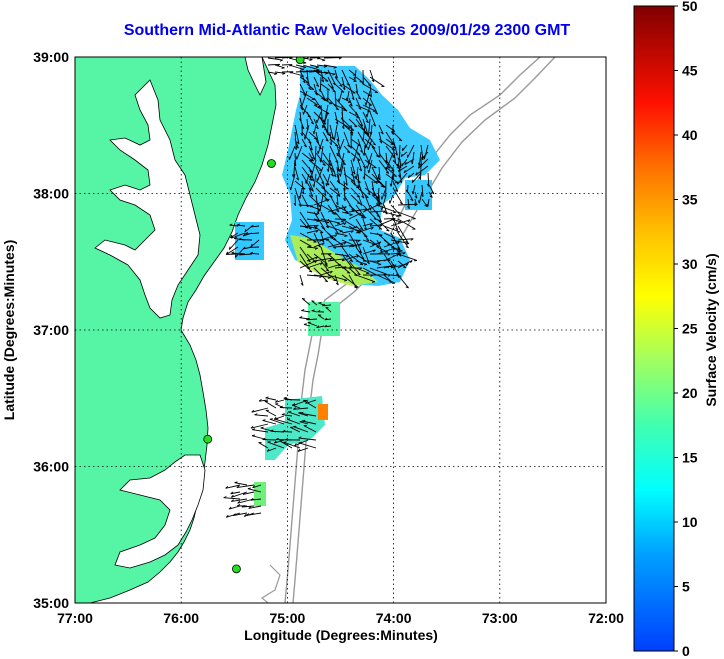 This screenshot has height=659, width=724. I want to click on radar-station-marker, so click(236, 569).